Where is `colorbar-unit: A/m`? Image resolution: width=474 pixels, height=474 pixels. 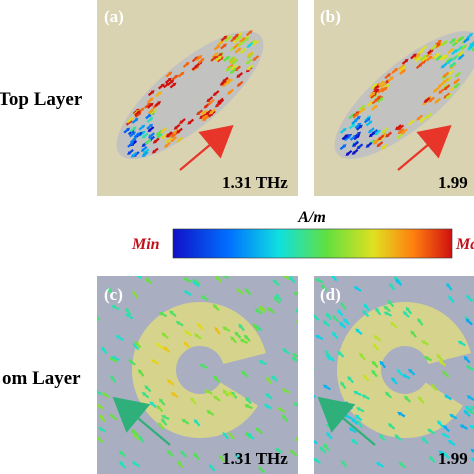
colorbar-unit: A/m is located at coordinates (311, 217).